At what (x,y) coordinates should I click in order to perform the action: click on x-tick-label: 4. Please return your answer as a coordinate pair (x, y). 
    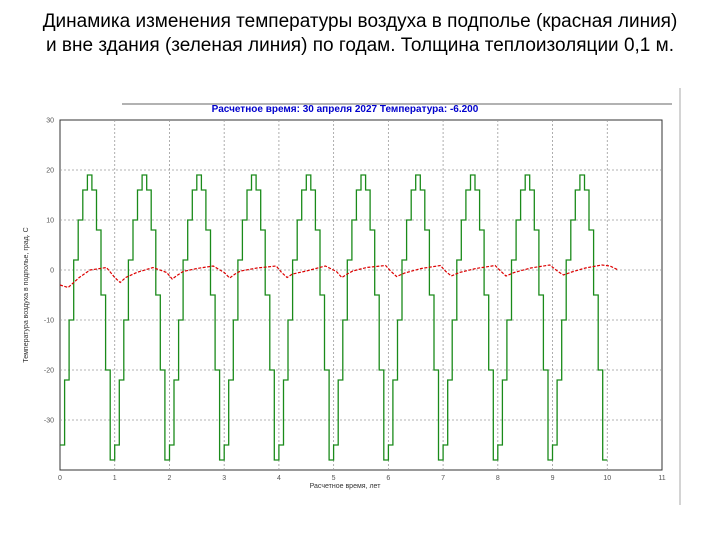
    Looking at the image, I should click on (279, 478).